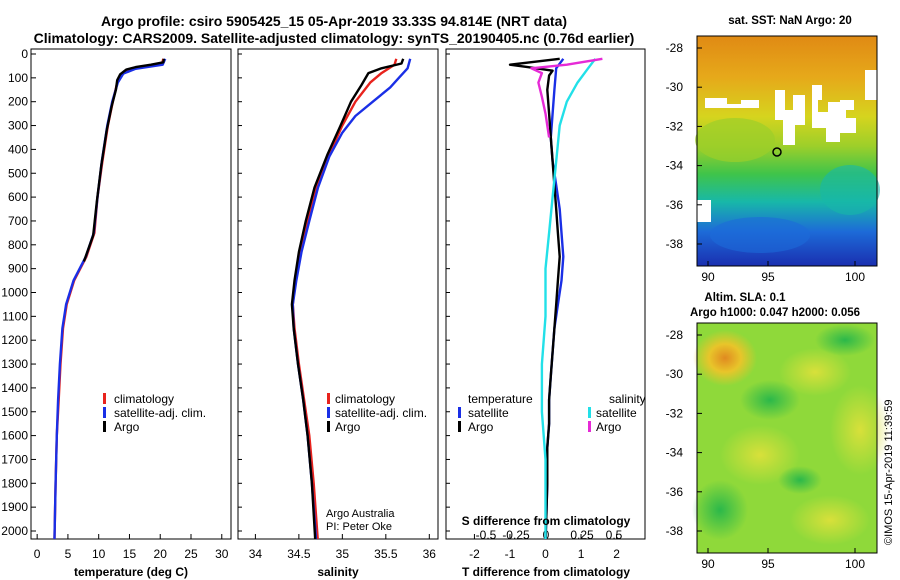 The image size is (900, 580). I want to click on credit-imos: ©IMOS 15-Apr-2019 11:39:59, so click(889, 472).